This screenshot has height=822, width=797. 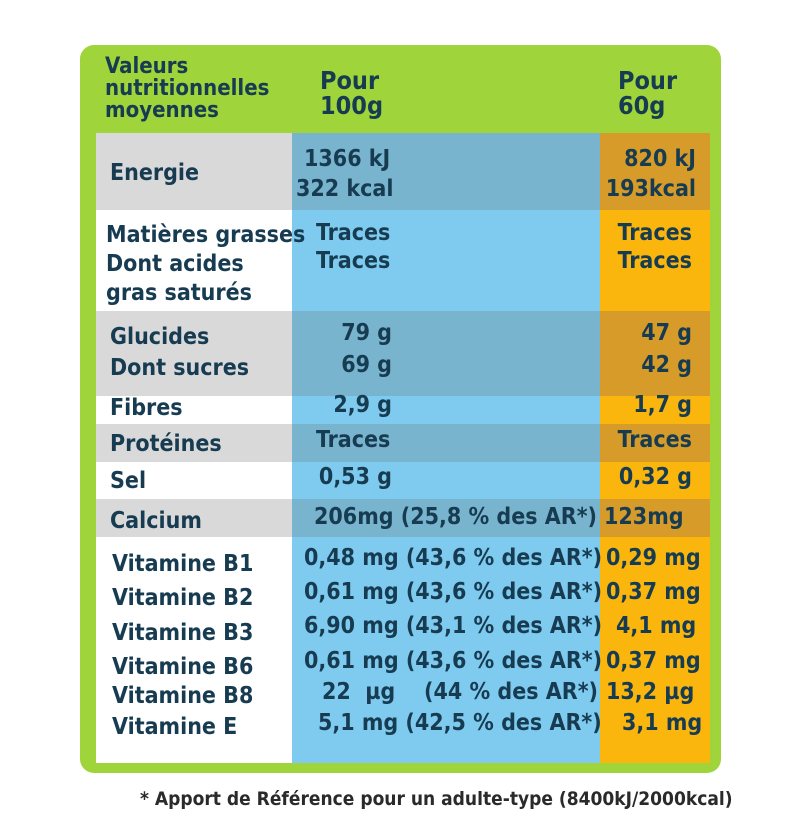 I want to click on row-label-energie: Energie, so click(x=155, y=173).